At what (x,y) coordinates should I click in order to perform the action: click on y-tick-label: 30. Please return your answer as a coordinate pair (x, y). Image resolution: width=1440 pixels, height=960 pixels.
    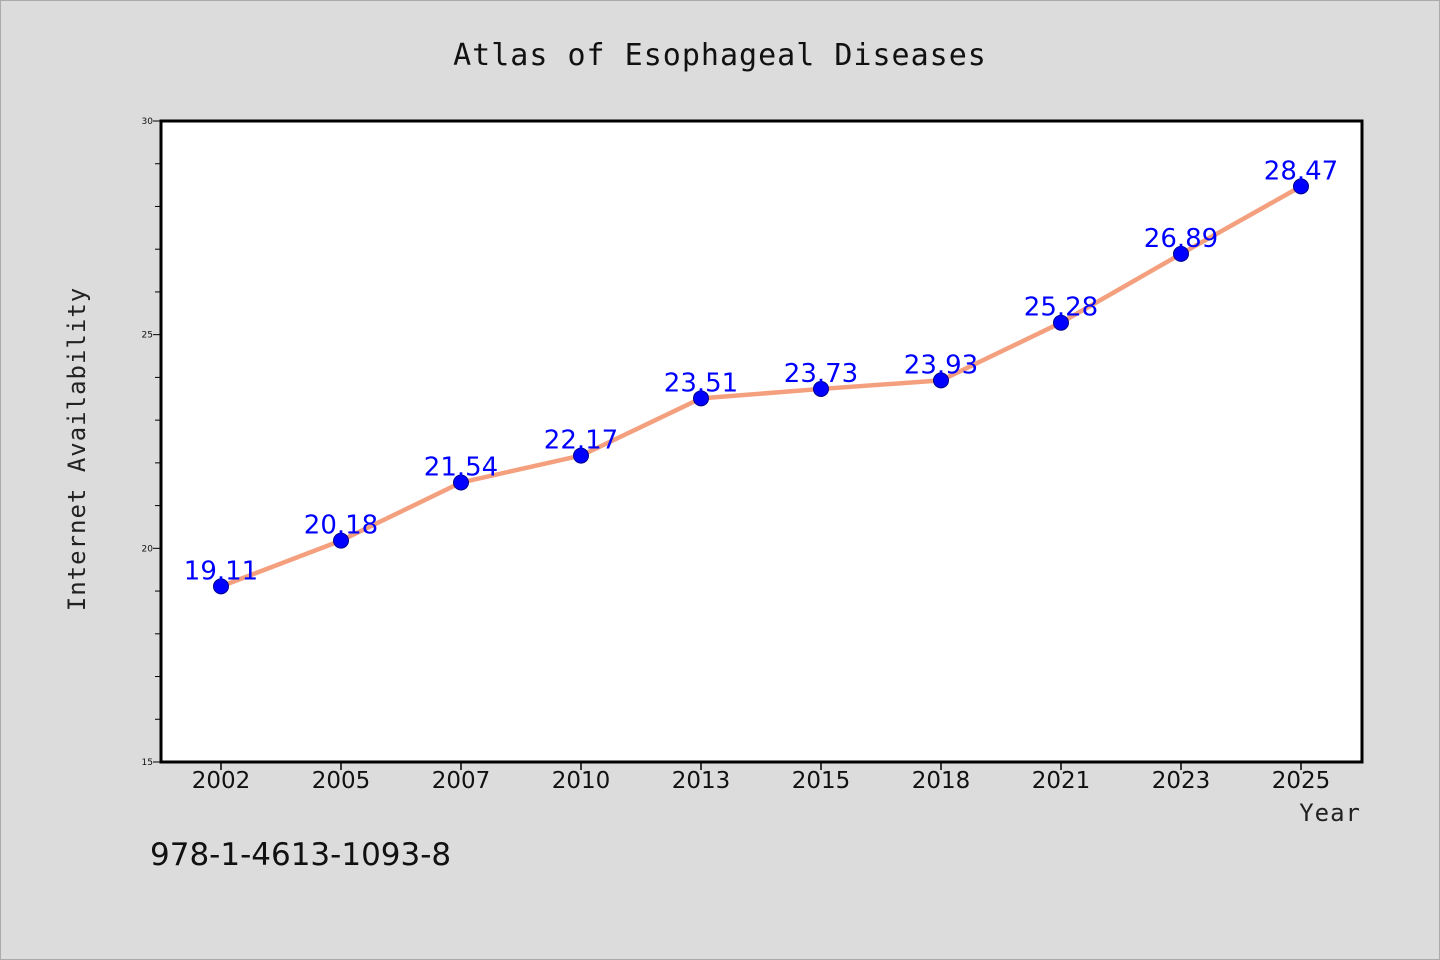
    Looking at the image, I should click on (148, 122).